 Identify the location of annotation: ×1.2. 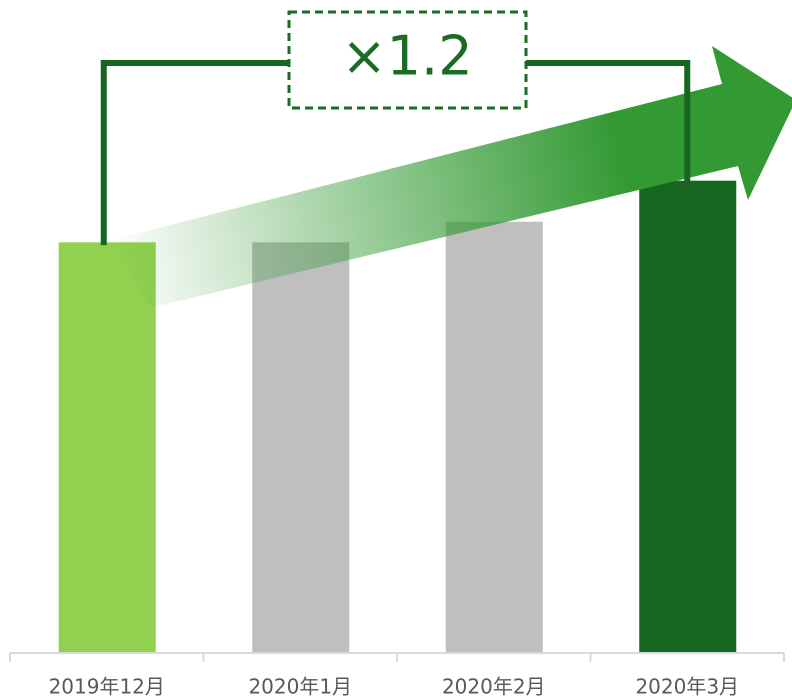
(406, 56).